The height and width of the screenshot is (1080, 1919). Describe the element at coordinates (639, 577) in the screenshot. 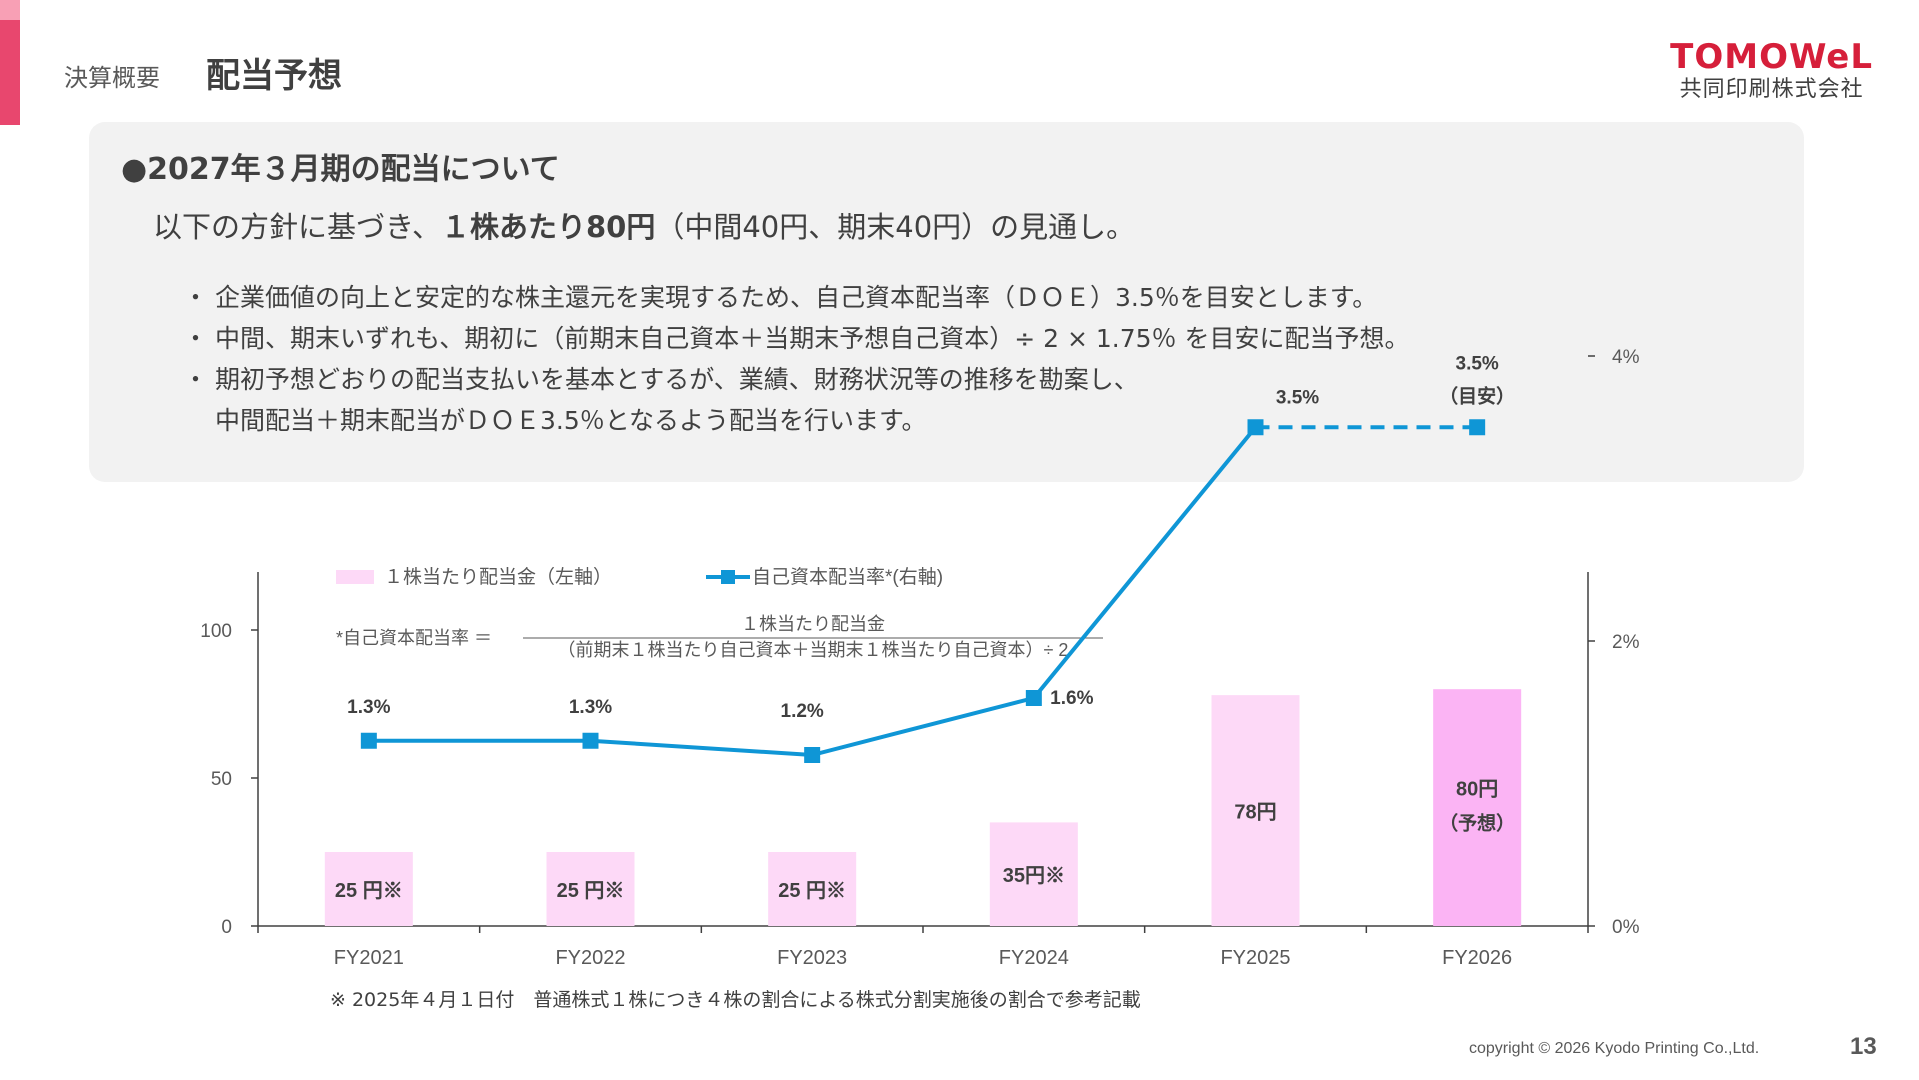

I see `chart-legend: １株当たり配当金（左軸） 自己資本配当率*(右軸)` at that location.